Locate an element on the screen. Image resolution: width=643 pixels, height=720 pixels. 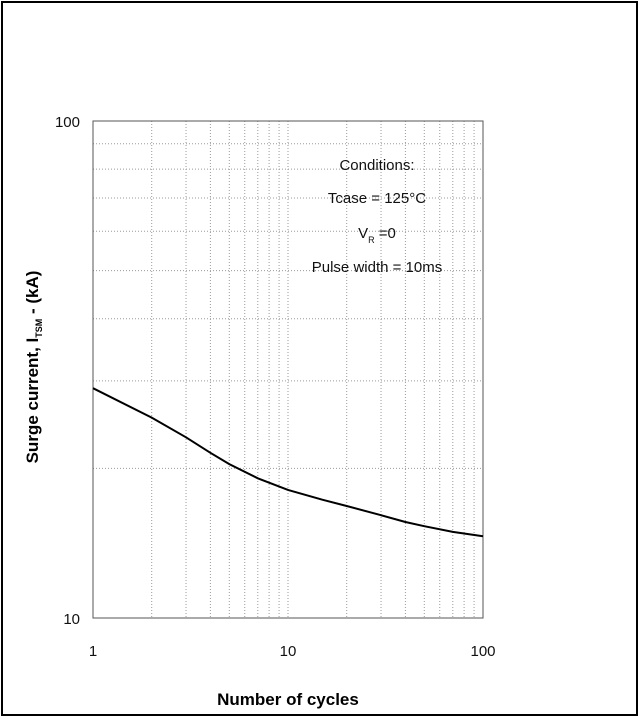
vr-main: V is located at coordinates (363, 233).